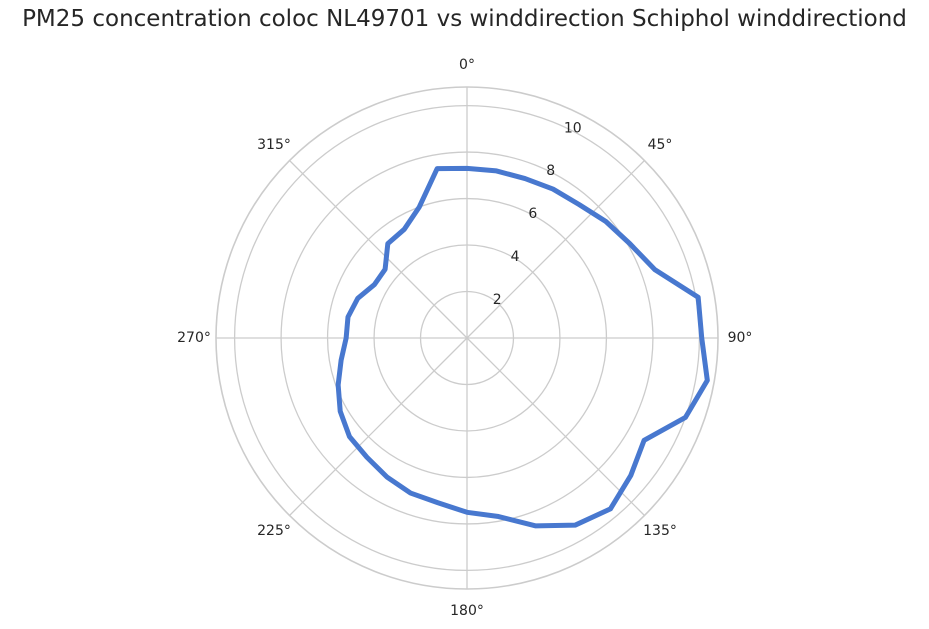 The width and height of the screenshot is (929, 629). Describe the element at coordinates (660, 531) in the screenshot. I see `angle-tick-label-135: 135°` at that location.